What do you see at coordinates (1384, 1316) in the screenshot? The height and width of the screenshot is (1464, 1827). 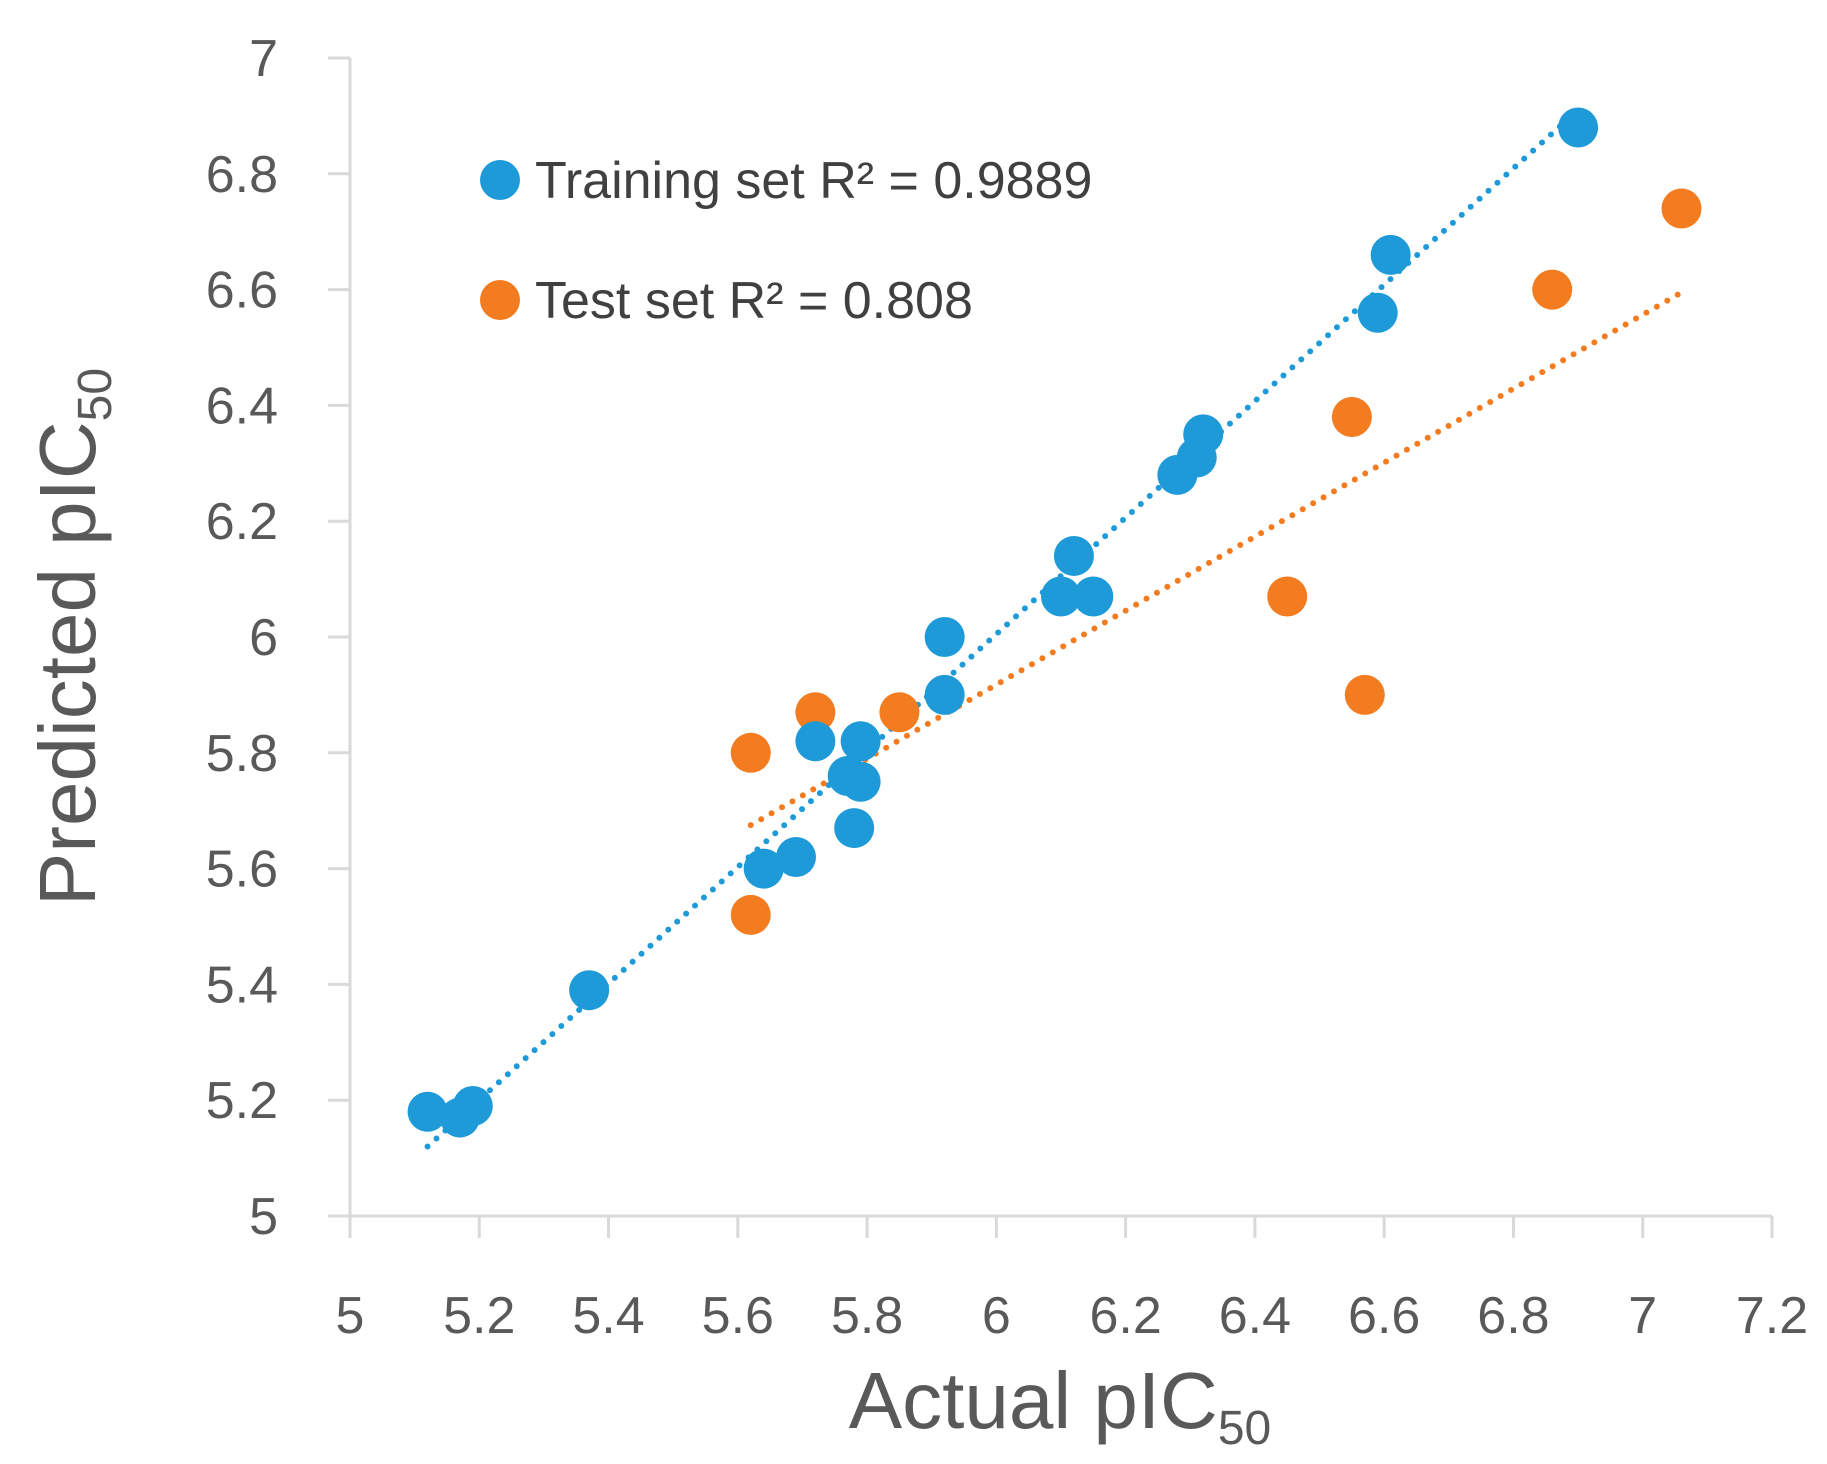 I see `x-tick-label: 6.6` at bounding box center [1384, 1316].